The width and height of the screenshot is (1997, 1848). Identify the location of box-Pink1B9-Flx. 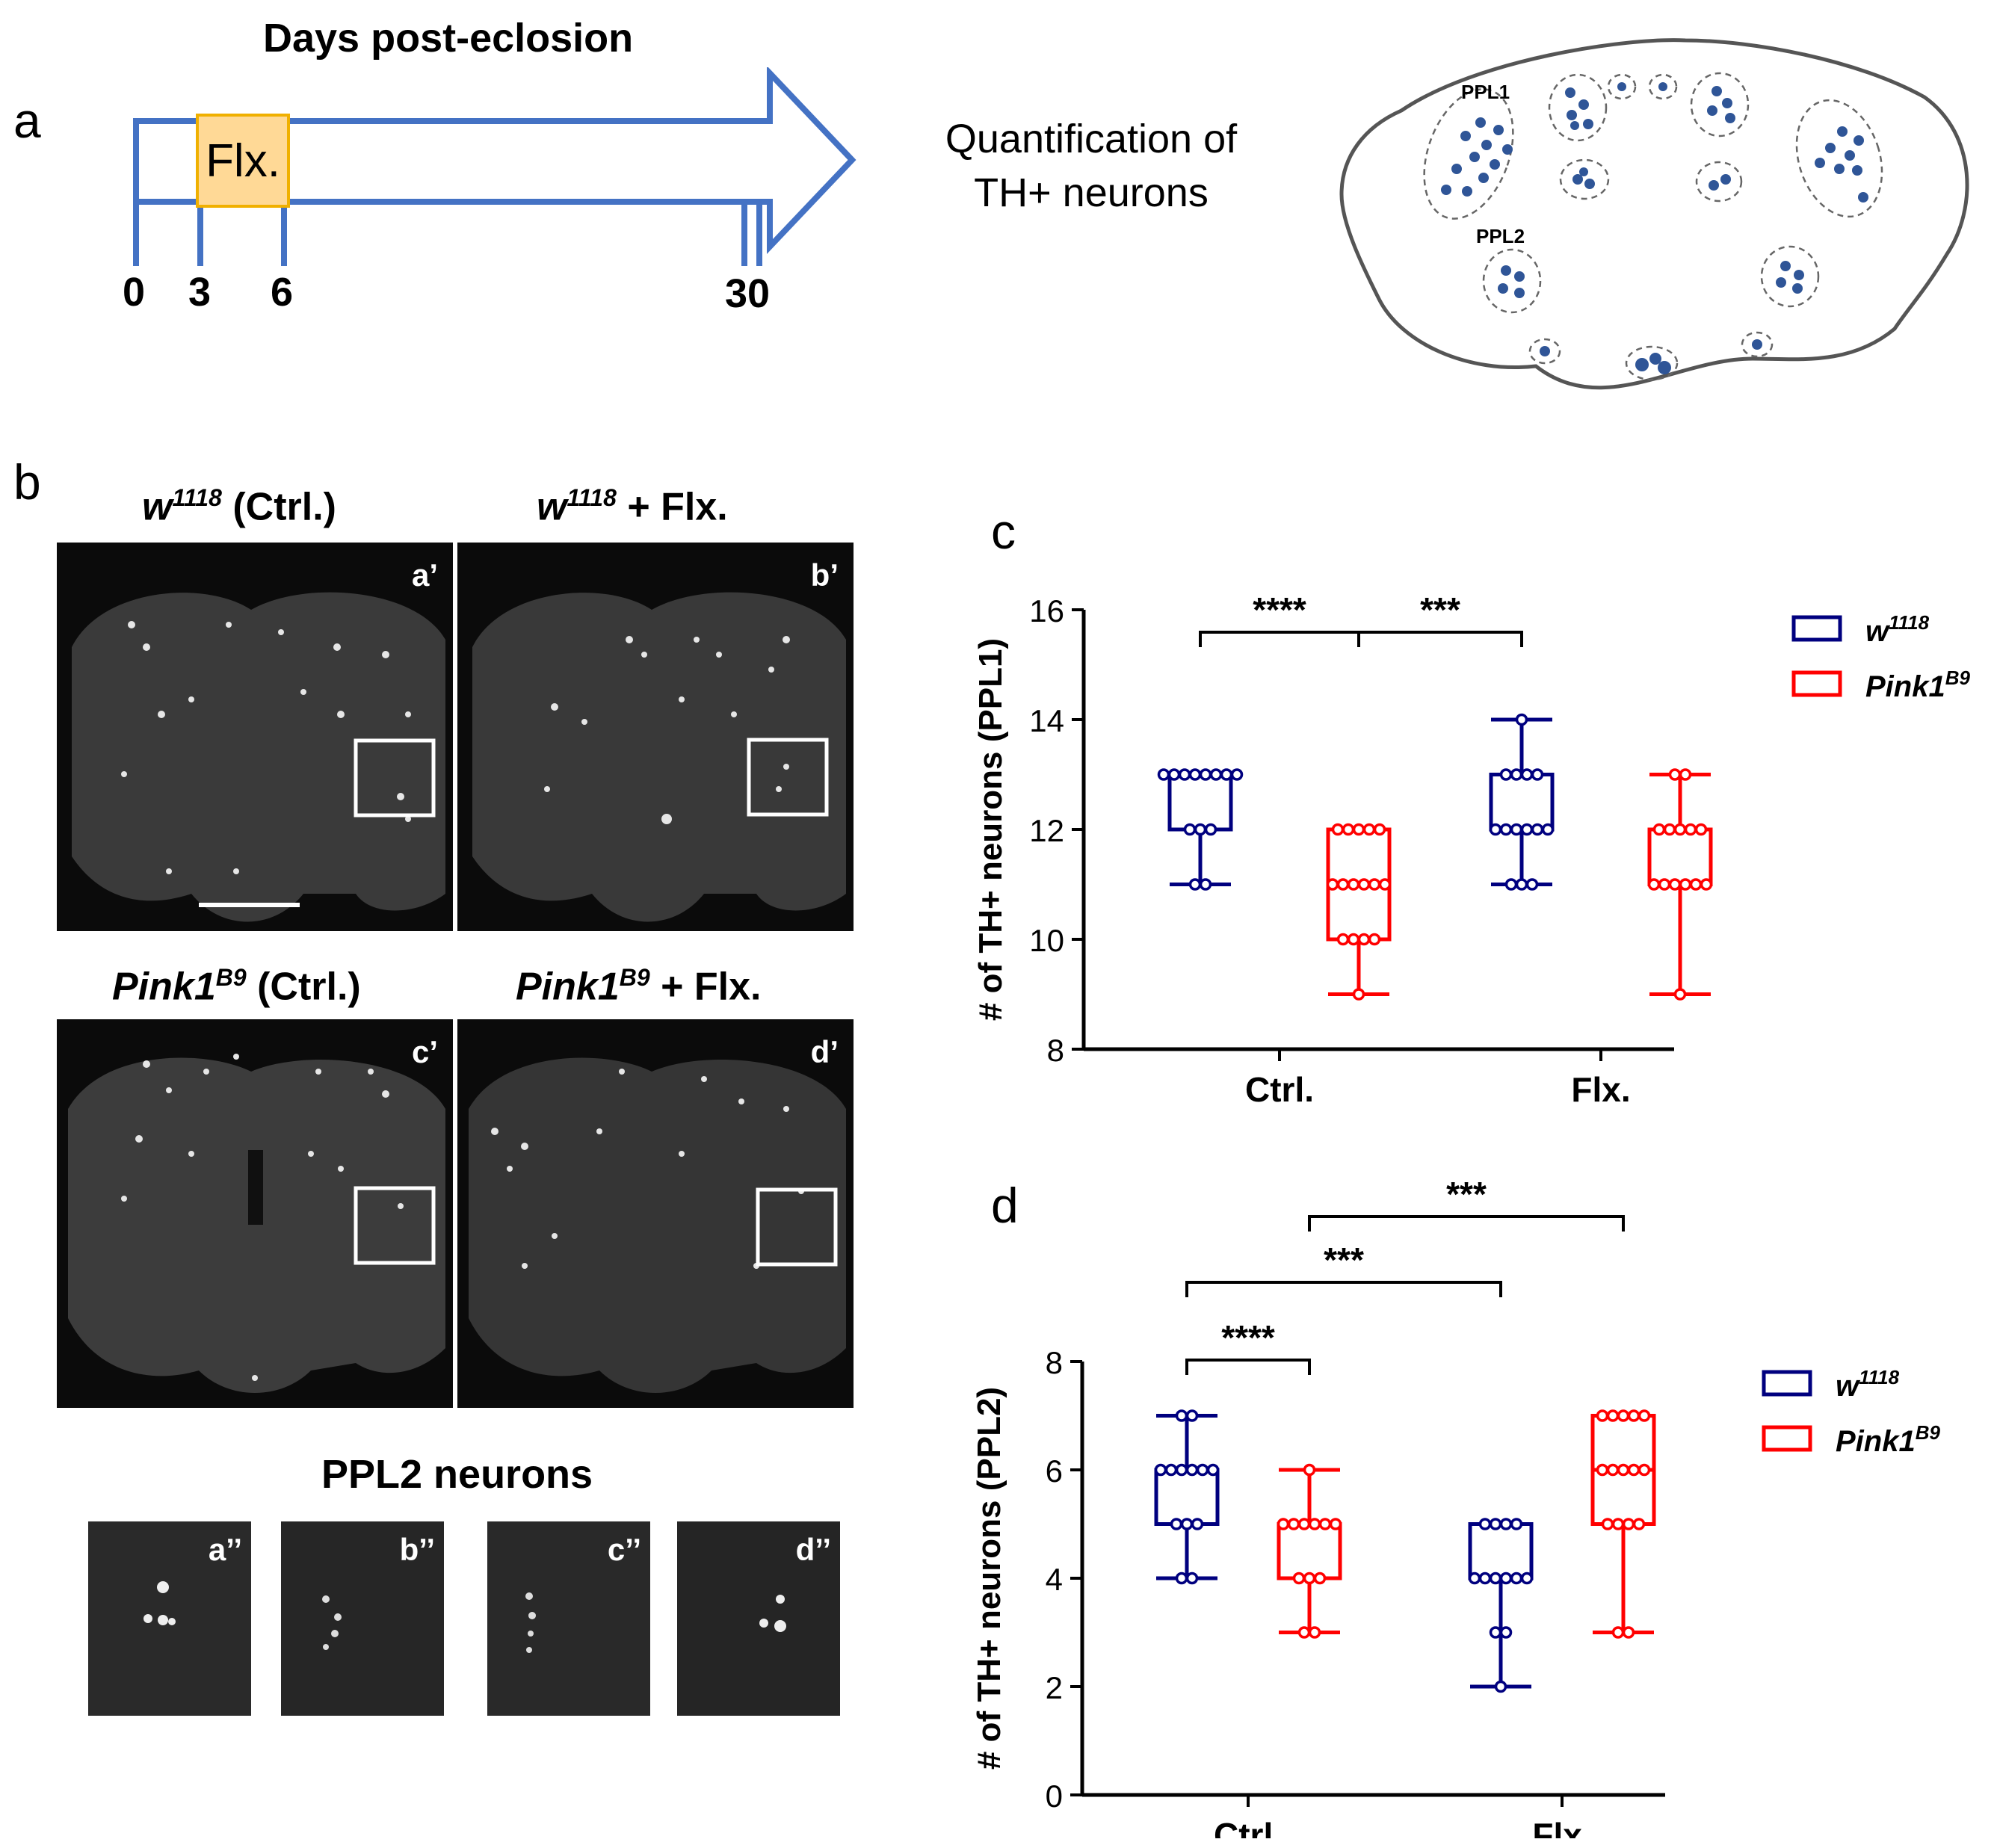
(1680, 884).